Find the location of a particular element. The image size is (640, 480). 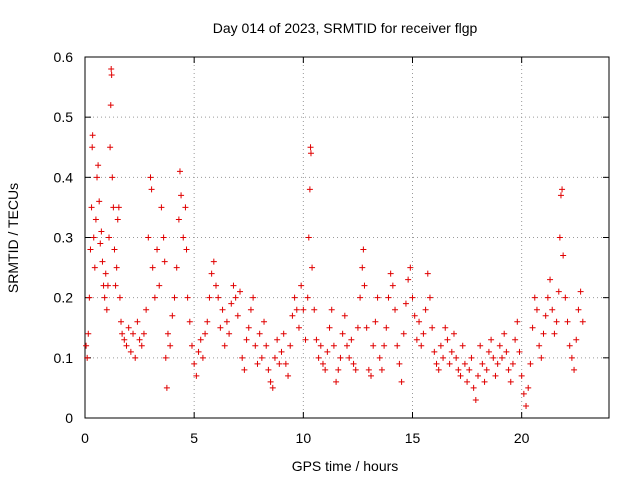

y-axis-label: SRMTID / TECUs is located at coordinates (13, 238).